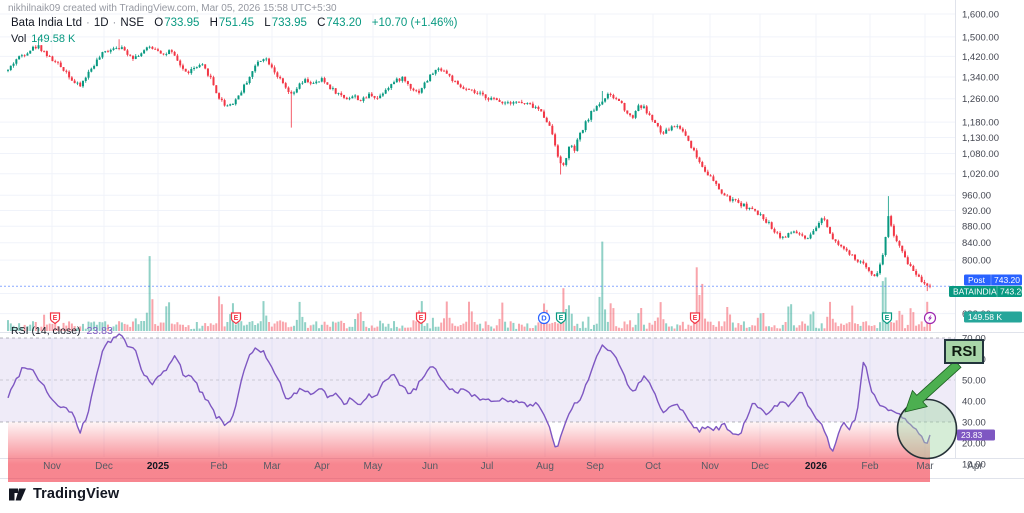 This screenshot has height=513, width=1024. I want to click on marker-event, so click(930, 318).